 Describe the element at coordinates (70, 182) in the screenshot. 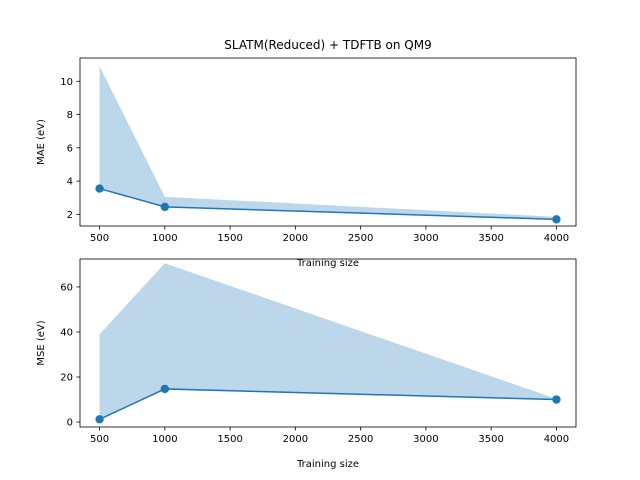

I see `y-tick-label: 4` at that location.